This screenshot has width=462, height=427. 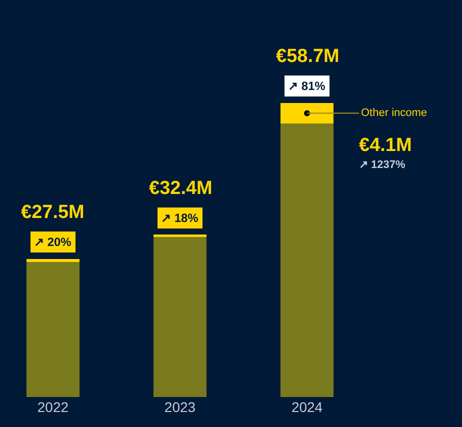 I want to click on text: Other income, so click(x=394, y=113).